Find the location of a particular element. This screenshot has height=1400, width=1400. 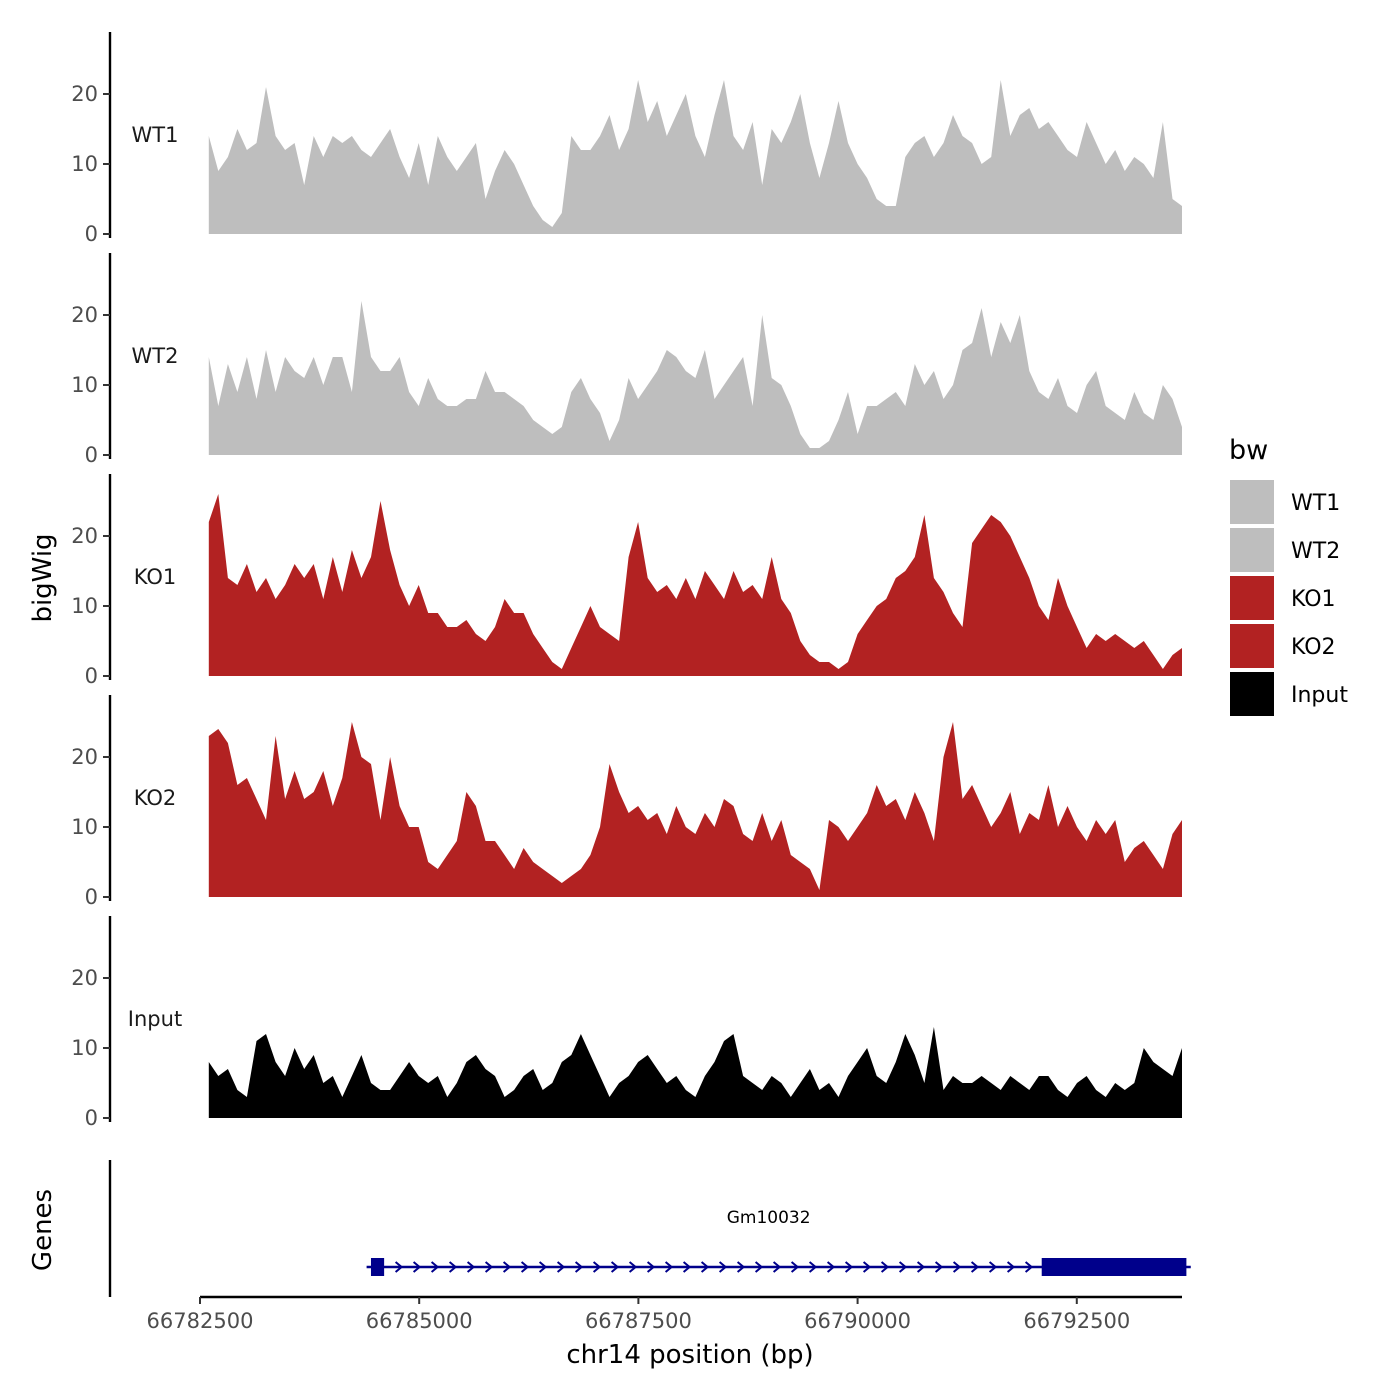

track-label: KO2 is located at coordinates (155, 798).